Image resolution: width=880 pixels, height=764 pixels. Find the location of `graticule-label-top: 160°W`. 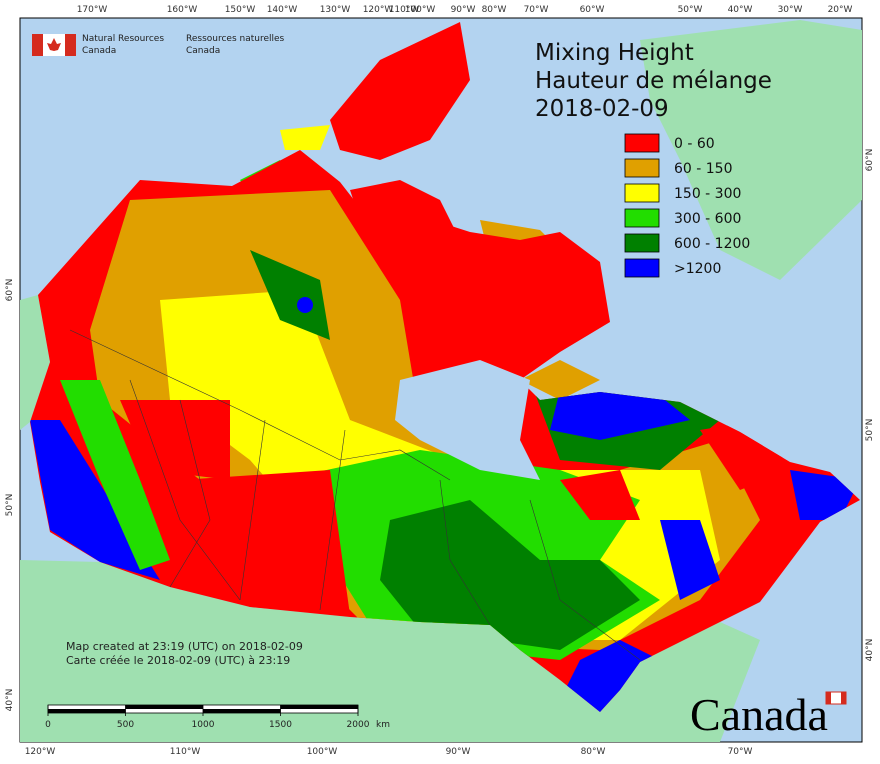

graticule-label-top: 160°W is located at coordinates (182, 10).